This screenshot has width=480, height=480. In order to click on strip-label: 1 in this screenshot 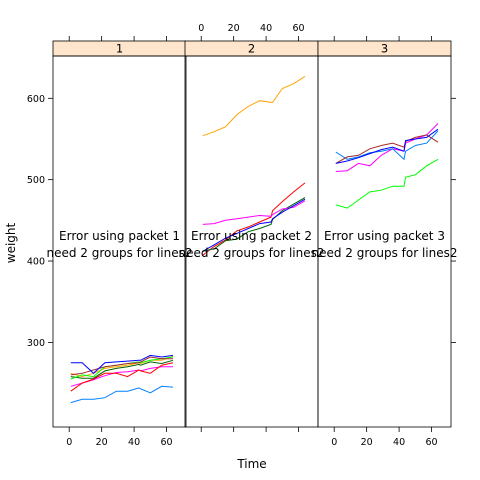, I will do `click(119, 49)`.